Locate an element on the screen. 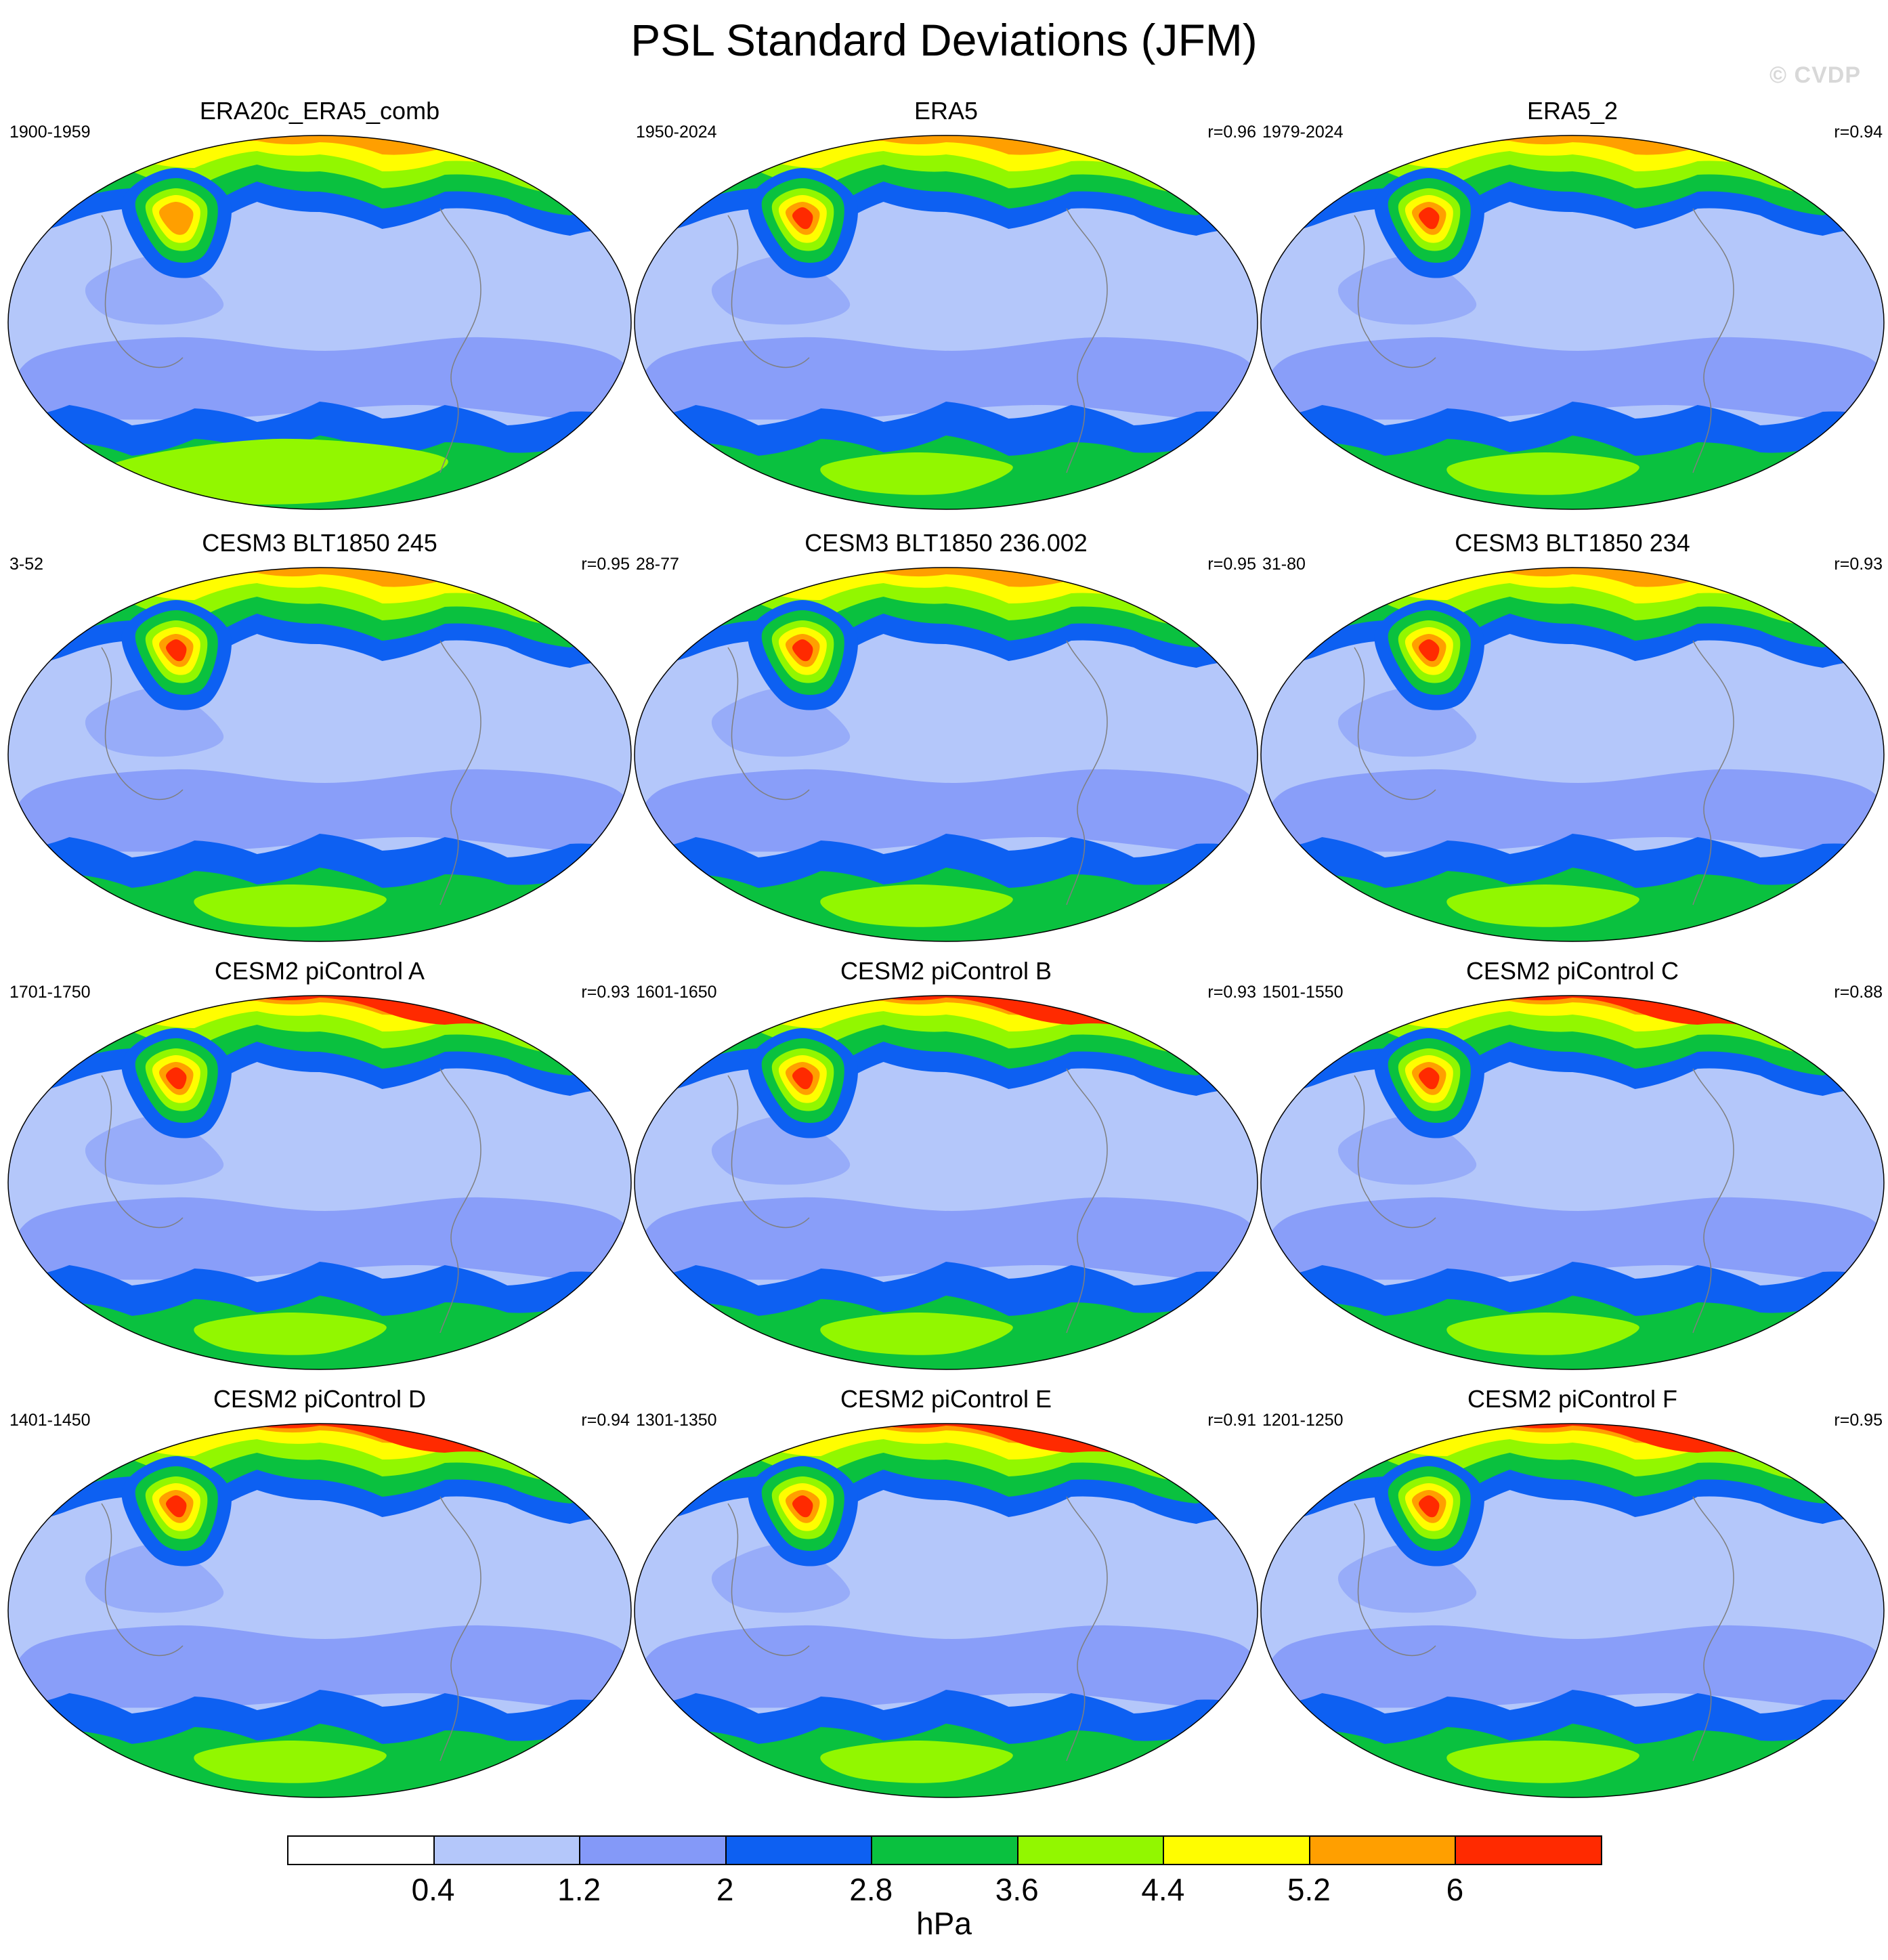 This screenshot has width=1888, height=1960. panel-period: 31-80 is located at coordinates (1284, 564).